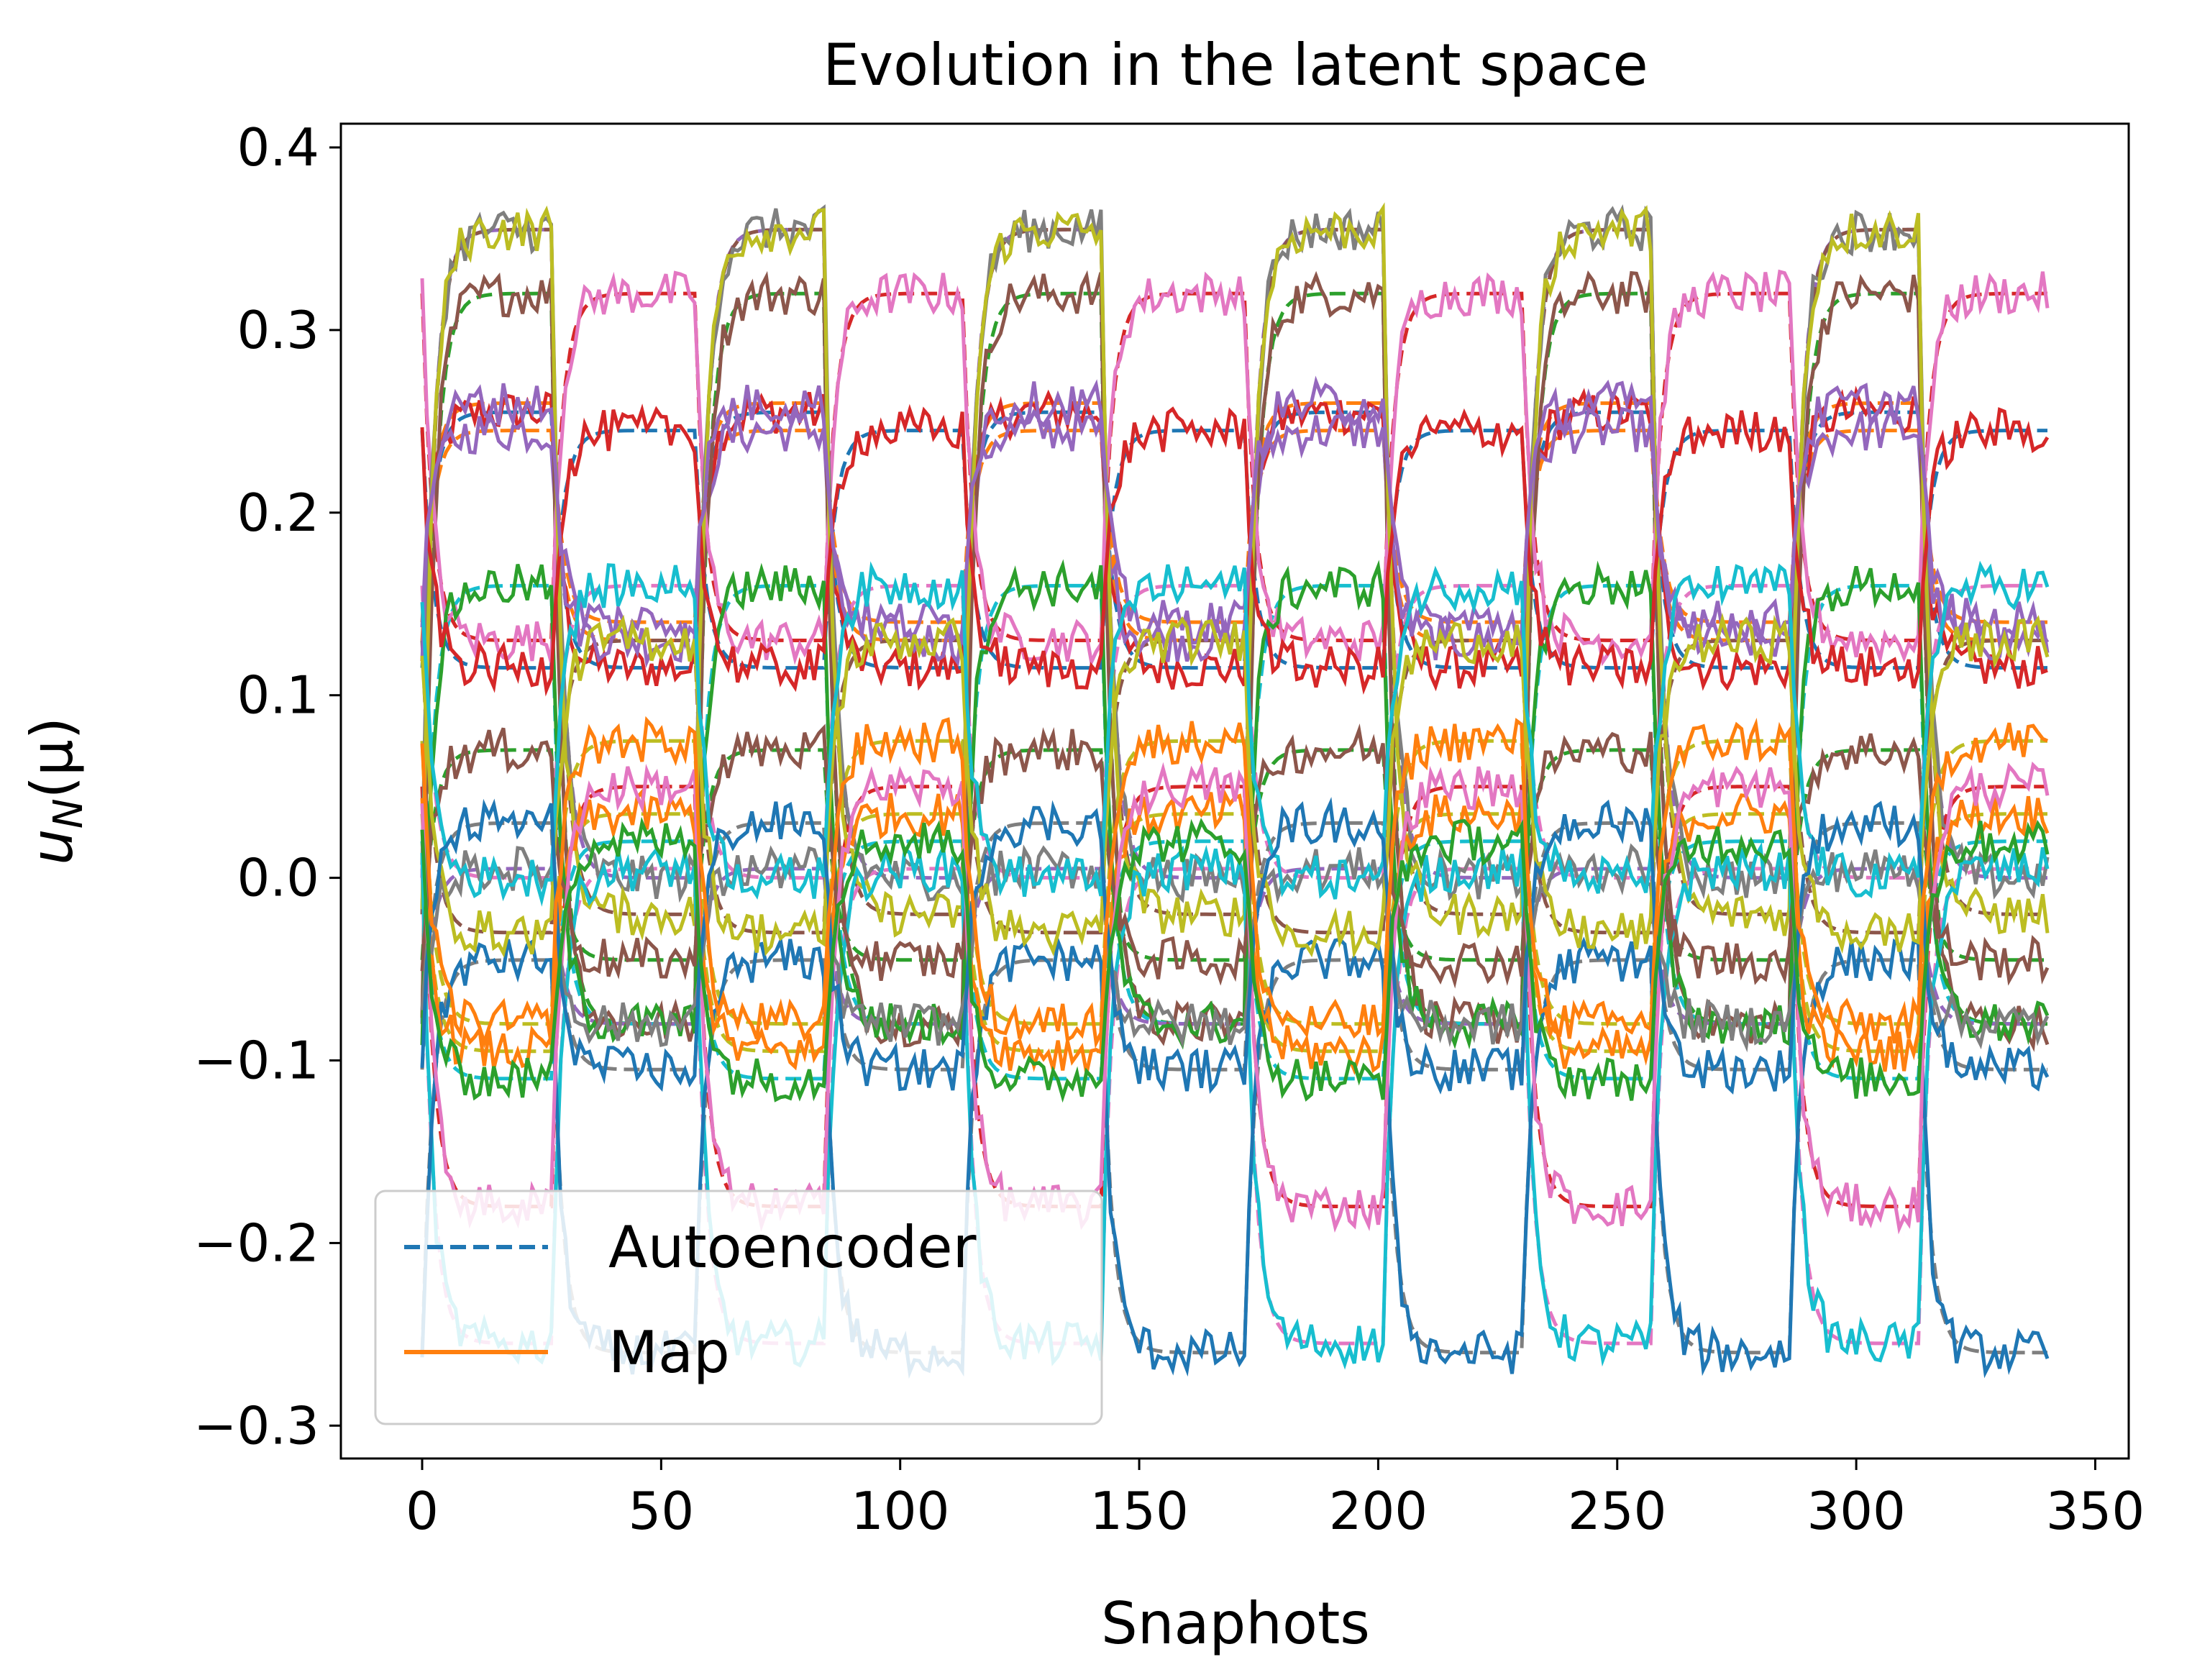 The width and height of the screenshot is (2192, 1680). Describe the element at coordinates (2095, 1511) in the screenshot. I see `x-tick-label: 350` at that location.